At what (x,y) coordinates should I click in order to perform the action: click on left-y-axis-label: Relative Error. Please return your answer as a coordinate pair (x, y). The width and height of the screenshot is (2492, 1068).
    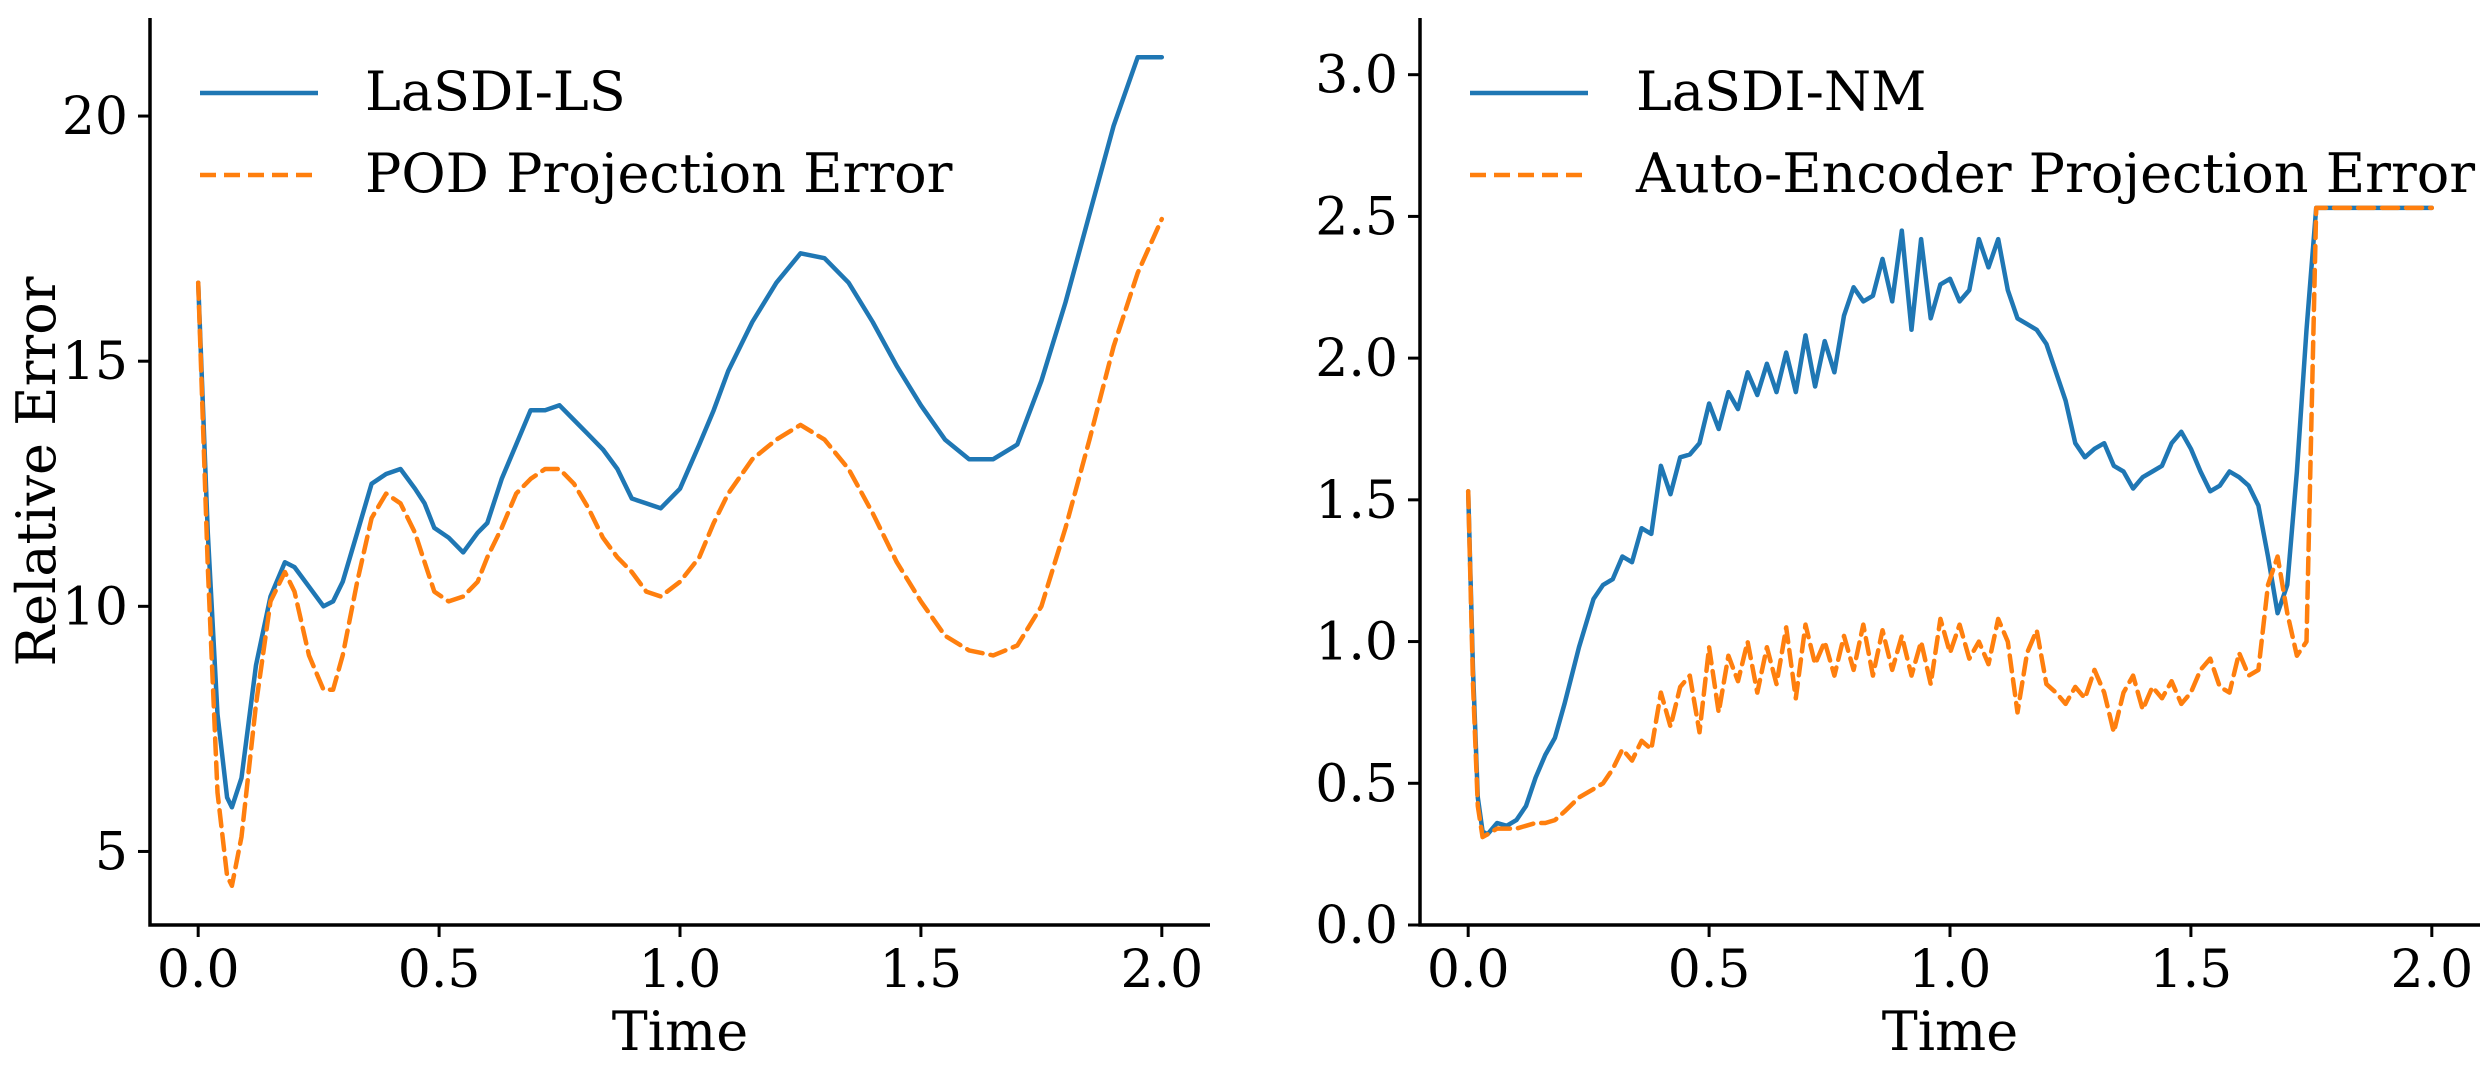
    Looking at the image, I should click on (36, 471).